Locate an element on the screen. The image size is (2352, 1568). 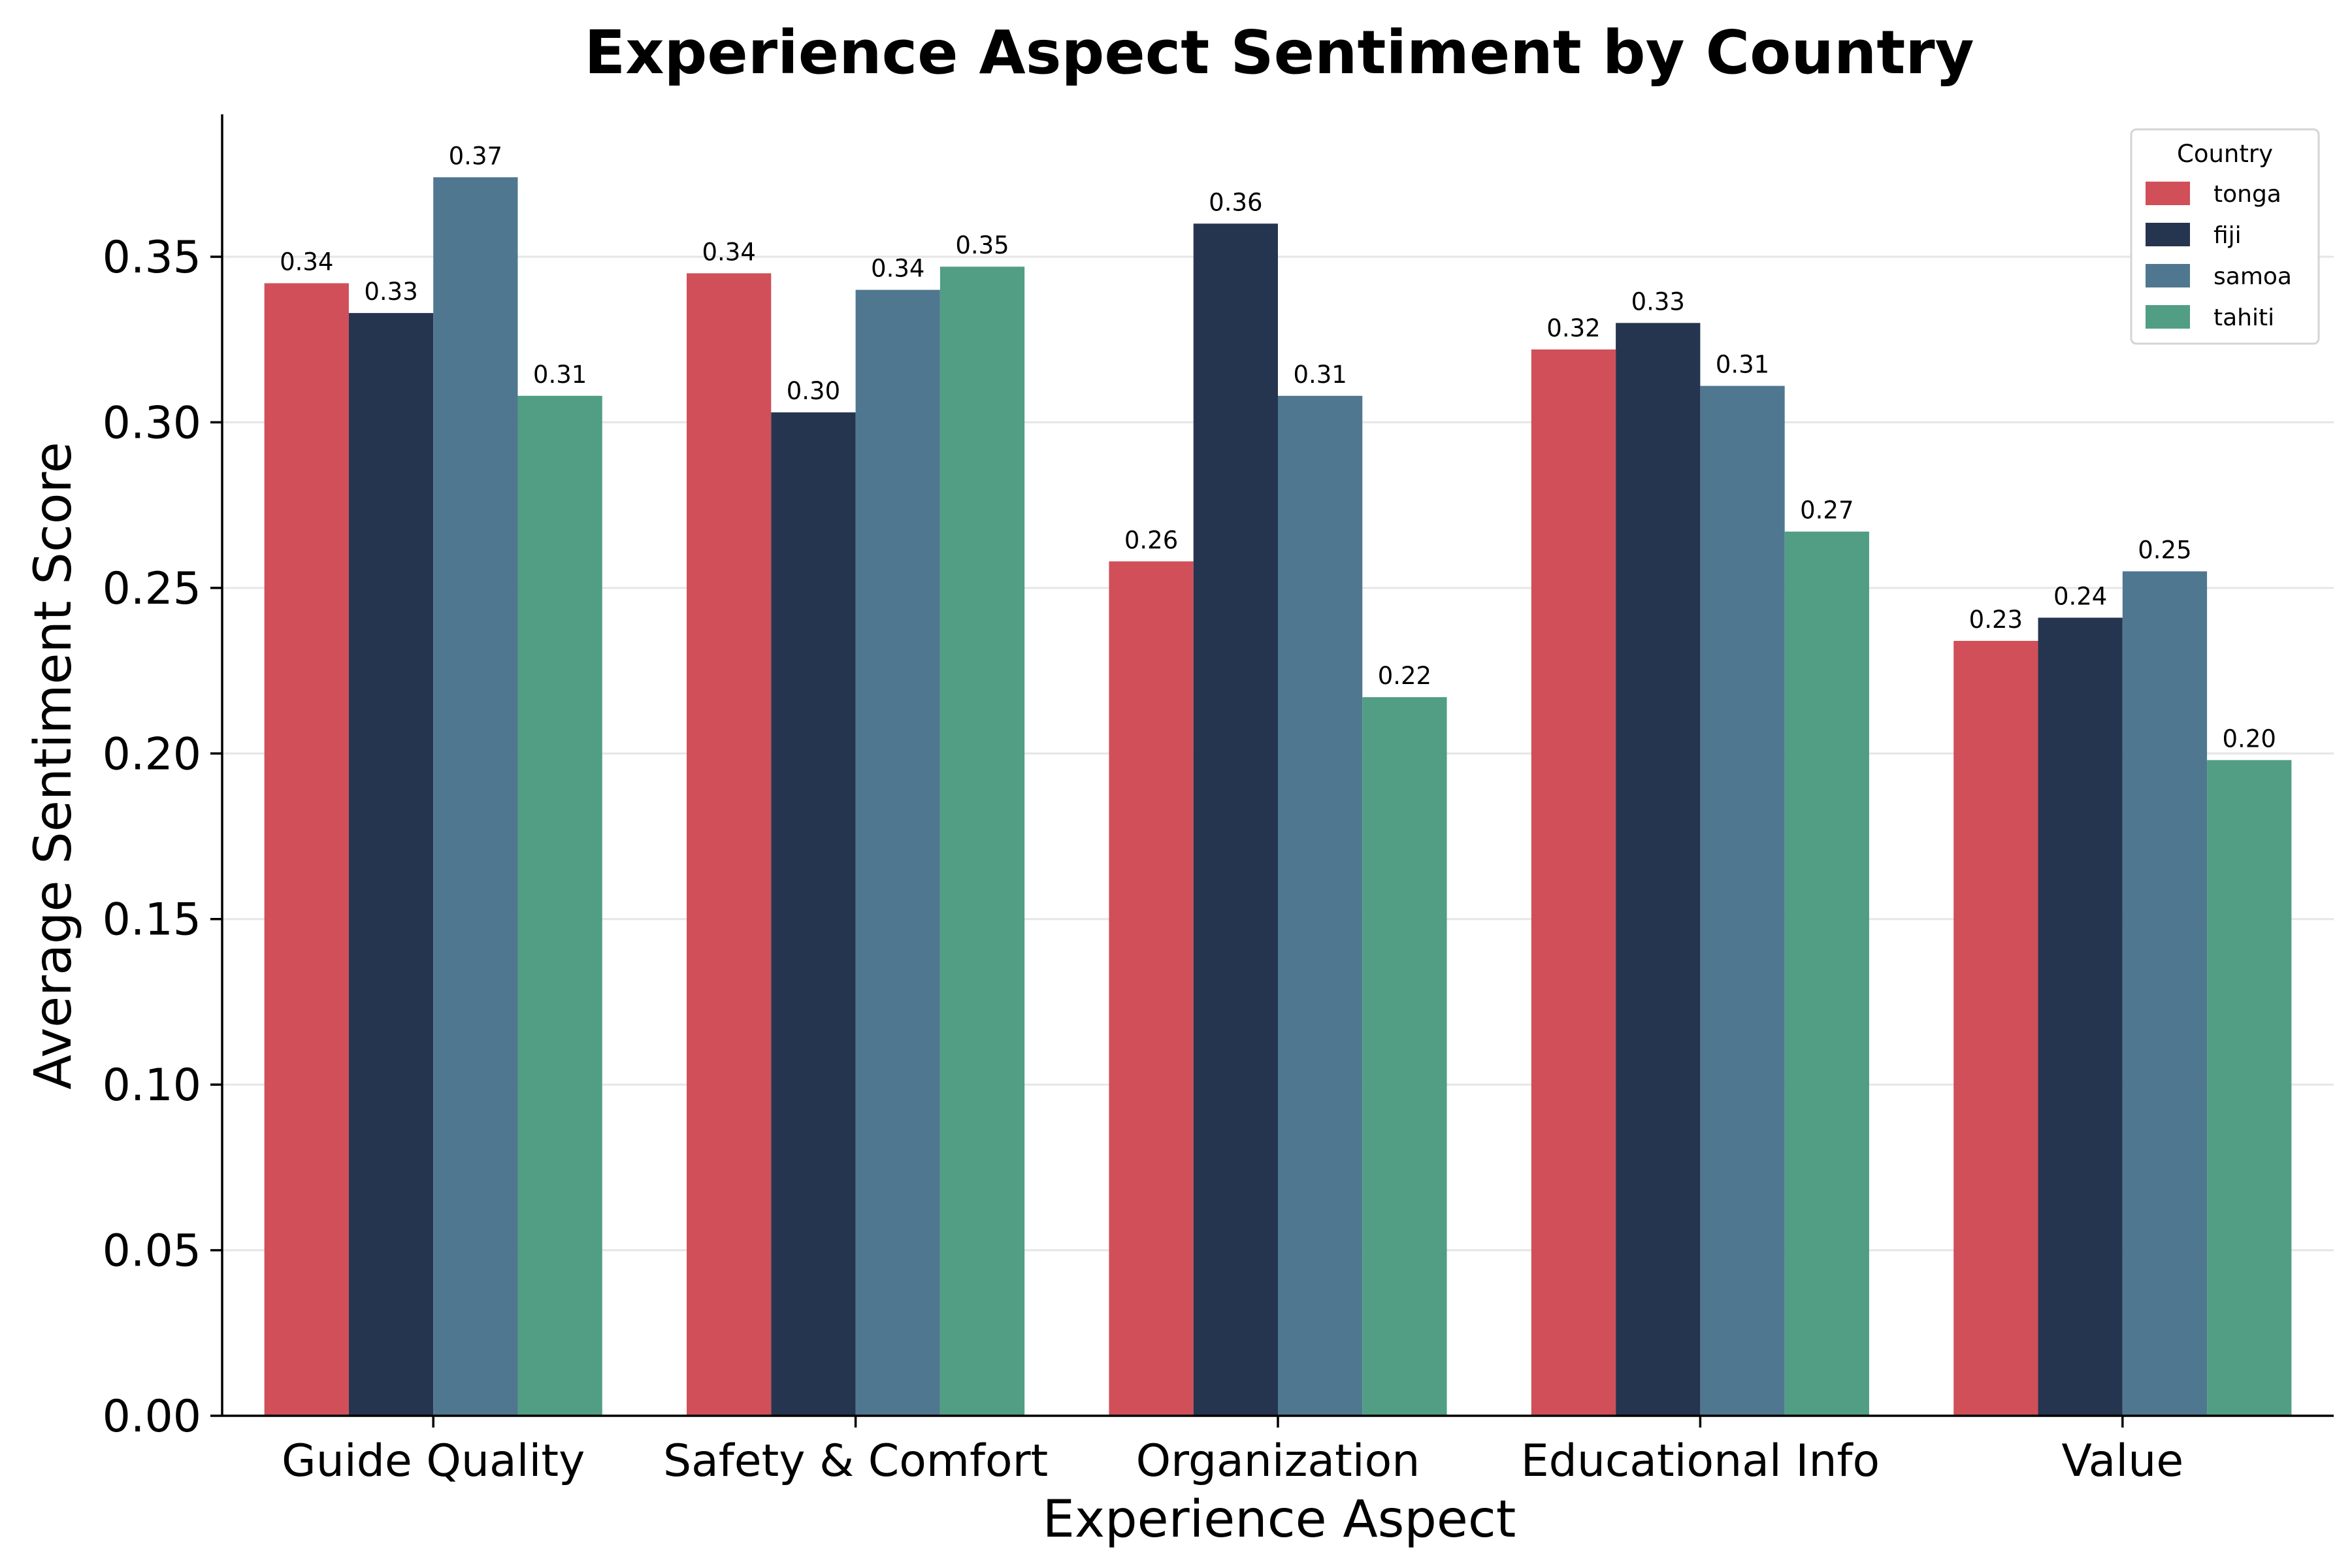
y-tick-label: 0.25 is located at coordinates (152, 589).